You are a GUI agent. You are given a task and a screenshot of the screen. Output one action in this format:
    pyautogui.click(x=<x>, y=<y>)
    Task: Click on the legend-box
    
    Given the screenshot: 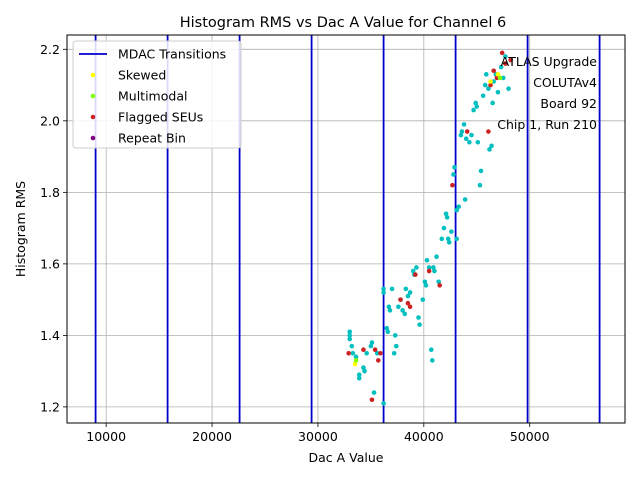 What is the action you would take?
    pyautogui.click(x=157, y=94)
    